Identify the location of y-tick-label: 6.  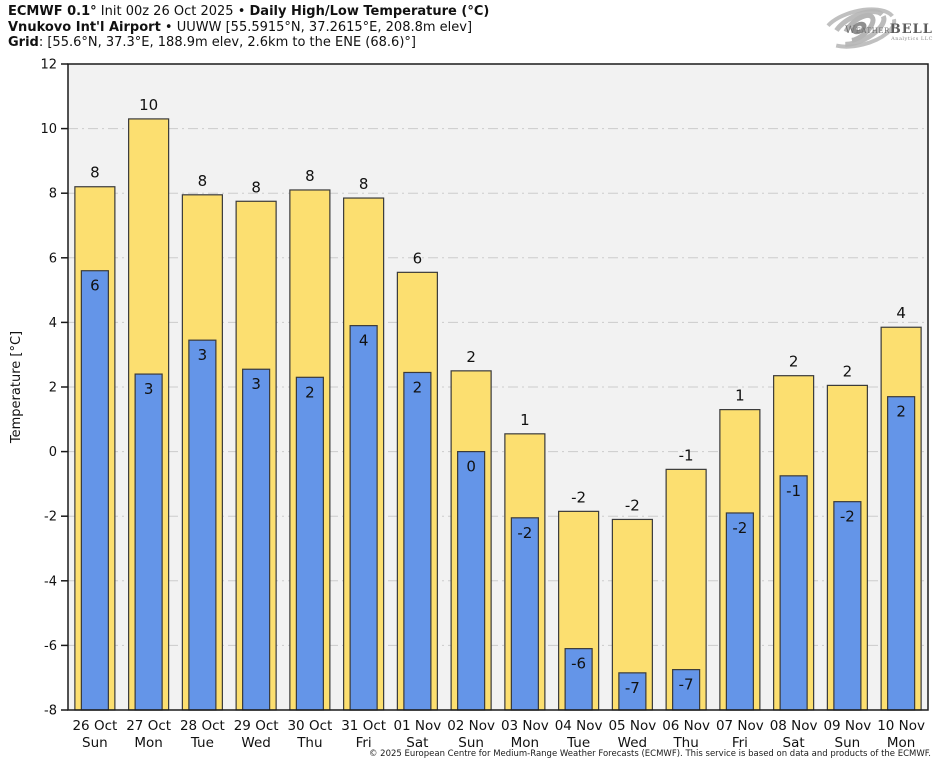
(53, 258).